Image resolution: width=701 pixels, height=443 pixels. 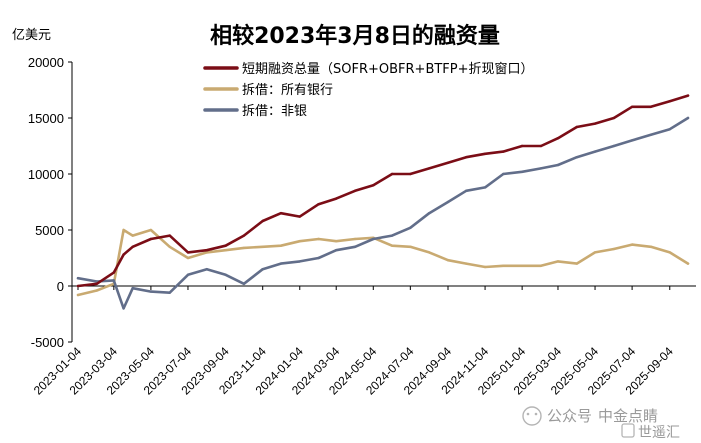 What do you see at coordinates (49, 230) in the screenshot?
I see `y-tick-label: 5000` at bounding box center [49, 230].